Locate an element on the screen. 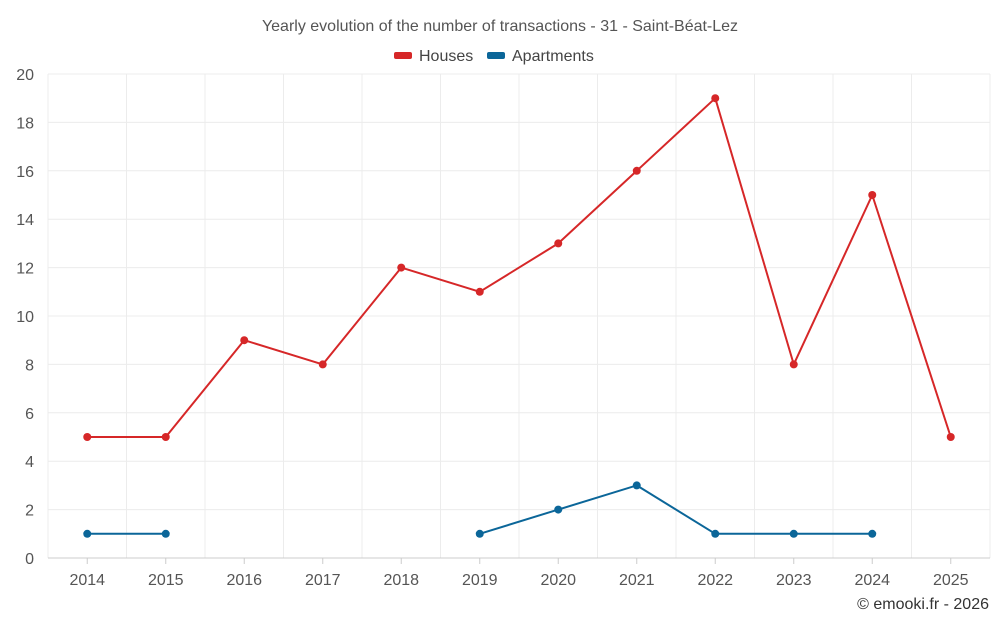 The height and width of the screenshot is (625, 1000). data-point-houses-2019 is located at coordinates (479, 291).